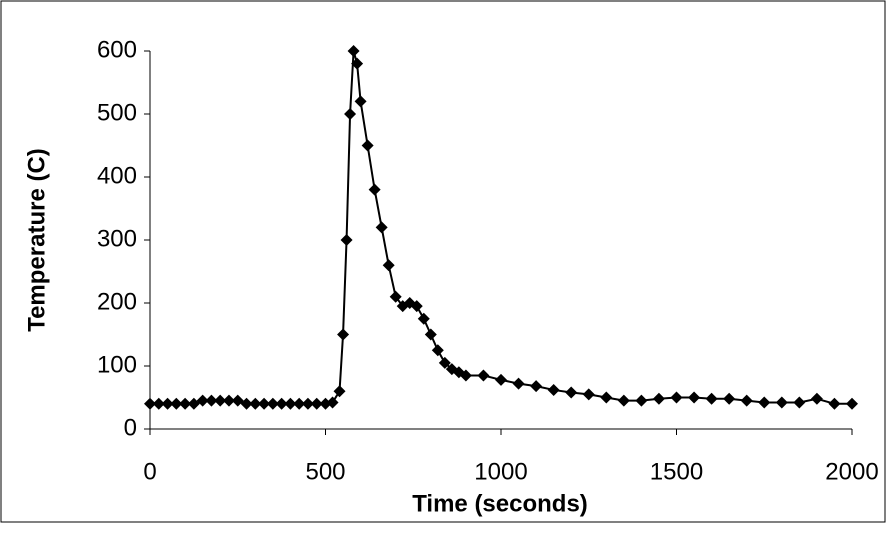 This screenshot has width=887, height=533. I want to click on y-tick-label: 400, so click(117, 175).